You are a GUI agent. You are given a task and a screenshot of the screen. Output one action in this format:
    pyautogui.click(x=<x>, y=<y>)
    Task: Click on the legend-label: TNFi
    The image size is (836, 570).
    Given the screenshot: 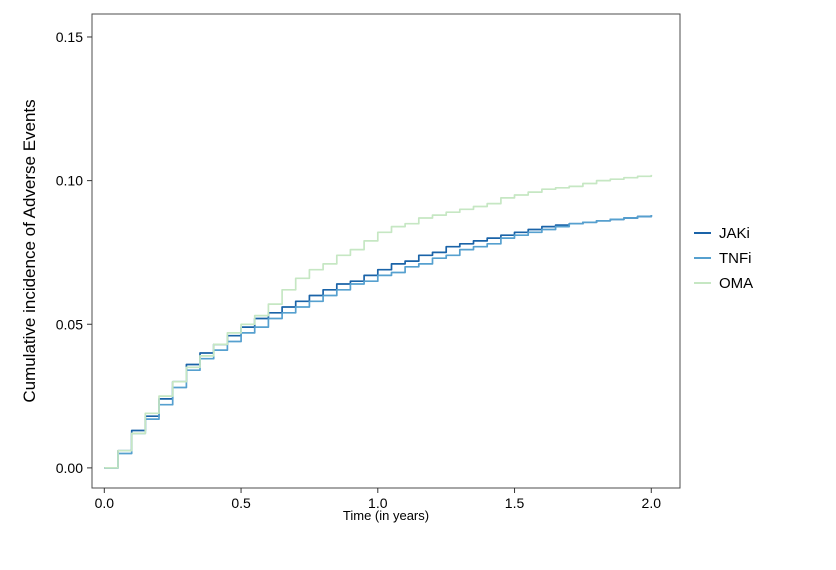 What is the action you would take?
    pyautogui.click(x=735, y=258)
    